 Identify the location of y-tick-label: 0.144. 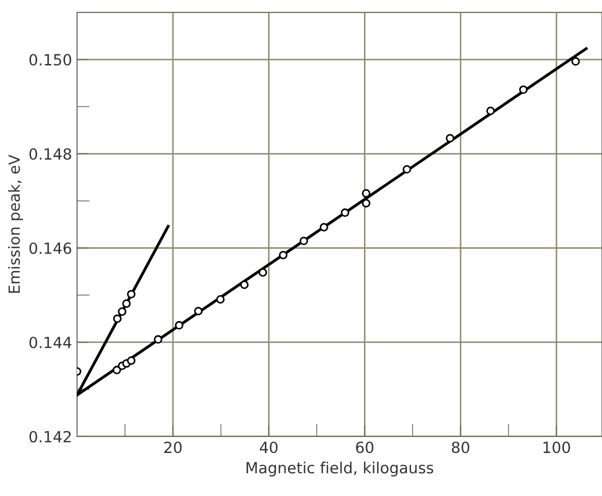
(50, 342).